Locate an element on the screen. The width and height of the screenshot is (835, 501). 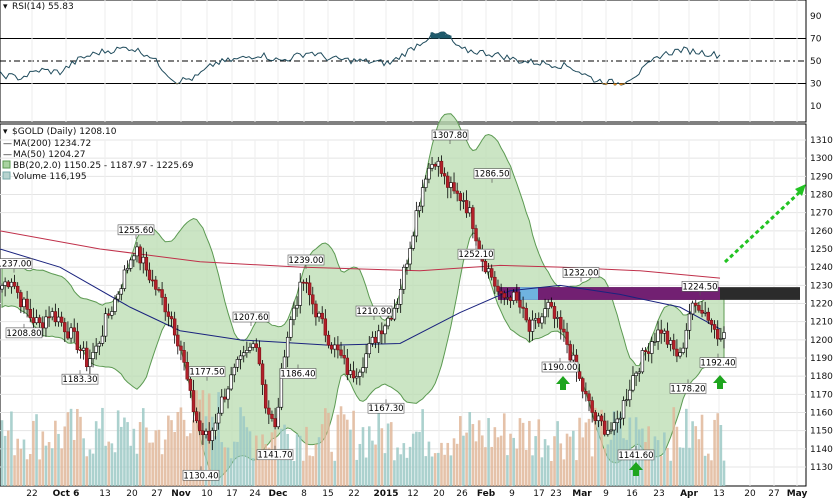
price-tick-label: 1160 is located at coordinates (821, 414).